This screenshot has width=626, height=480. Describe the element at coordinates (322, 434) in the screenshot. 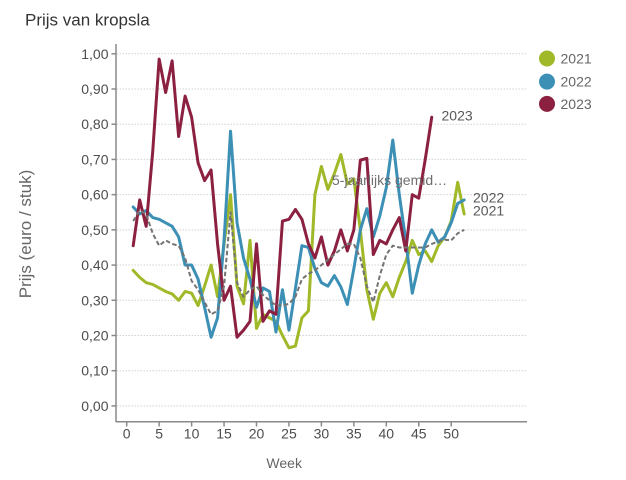

I see `svg-text: 30` at that location.